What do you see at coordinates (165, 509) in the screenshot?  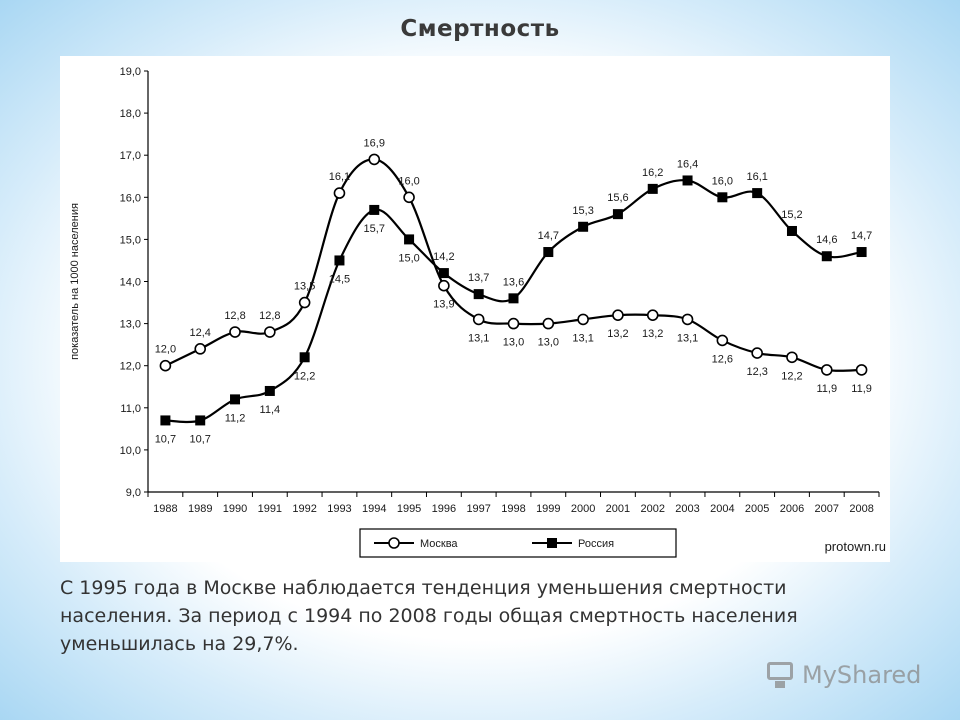 I see `x-tick-label: 1988` at bounding box center [165, 509].